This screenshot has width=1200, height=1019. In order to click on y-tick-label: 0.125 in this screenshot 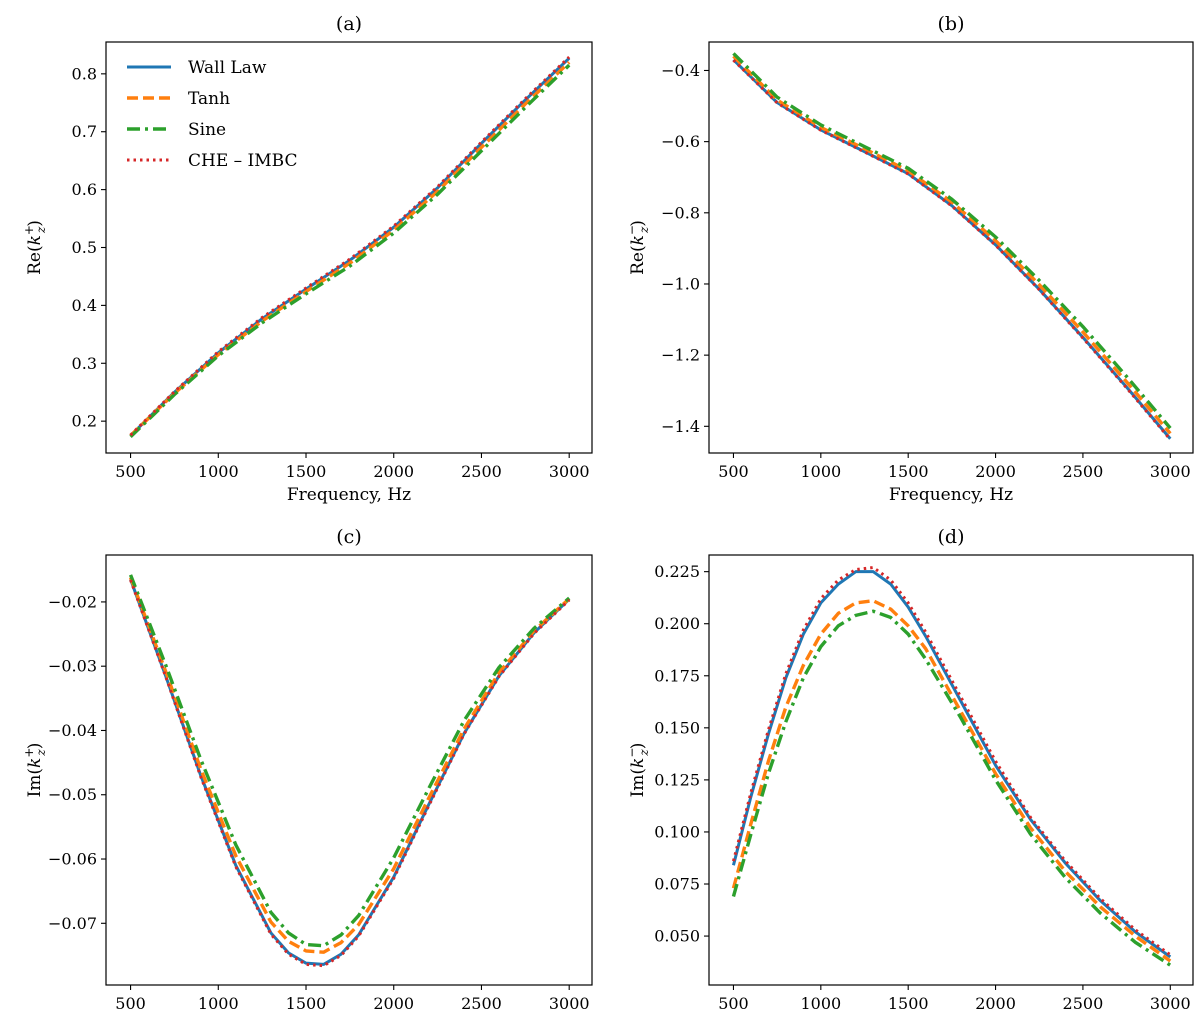, I will do `click(677, 779)`.